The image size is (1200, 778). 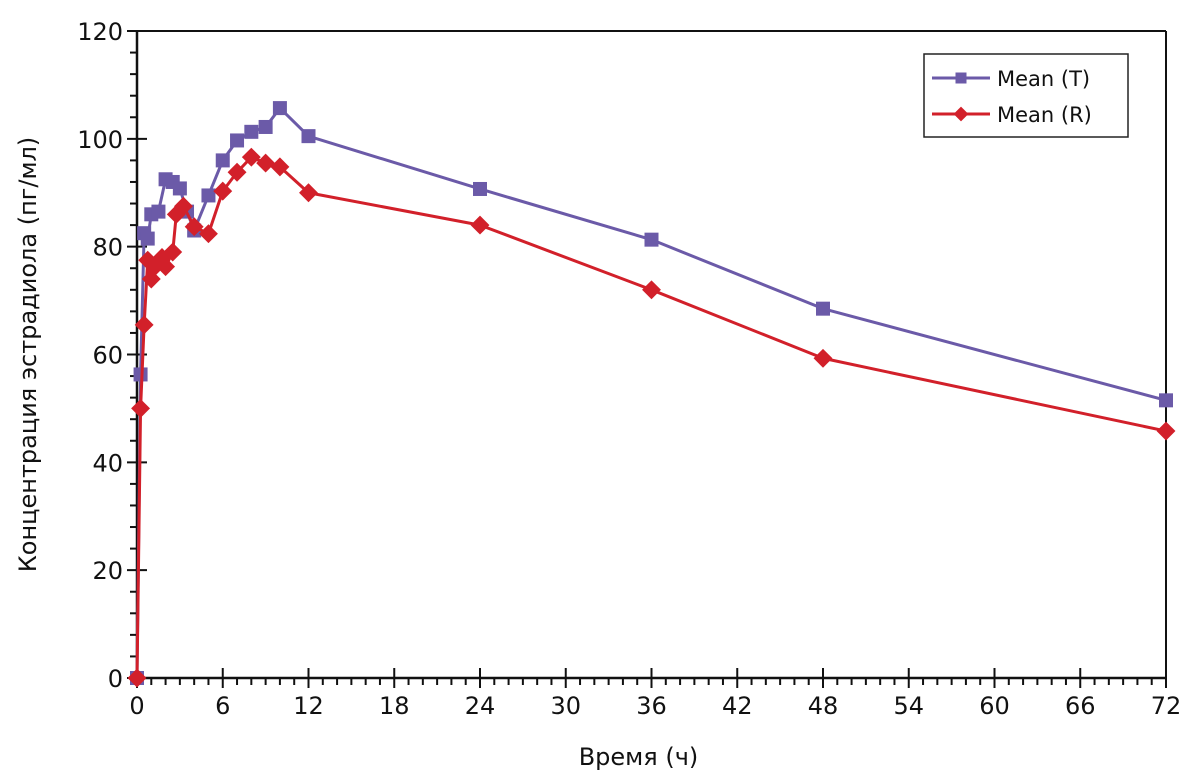 I want to click on y-tick-label: 120, so click(x=100, y=32).